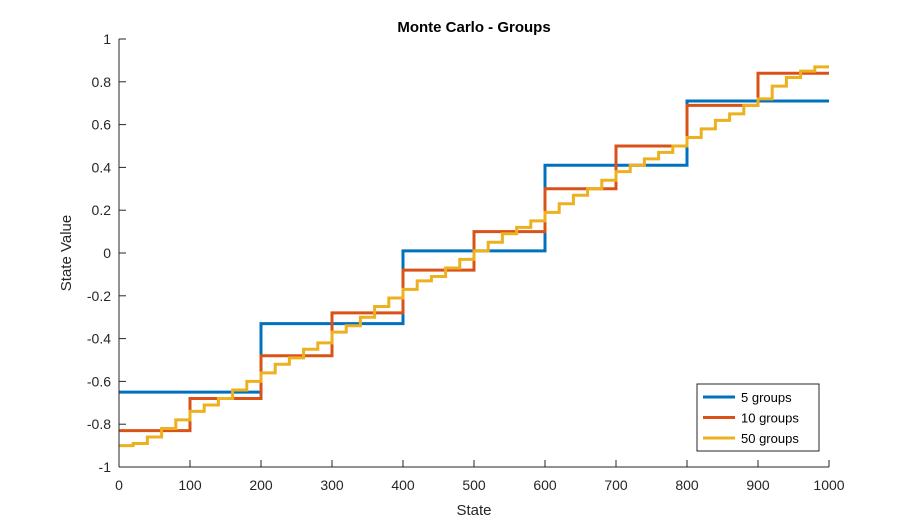 This screenshot has height=525, width=917. What do you see at coordinates (473, 27) in the screenshot?
I see `chart-title: Monte Carlo - Groups` at bounding box center [473, 27].